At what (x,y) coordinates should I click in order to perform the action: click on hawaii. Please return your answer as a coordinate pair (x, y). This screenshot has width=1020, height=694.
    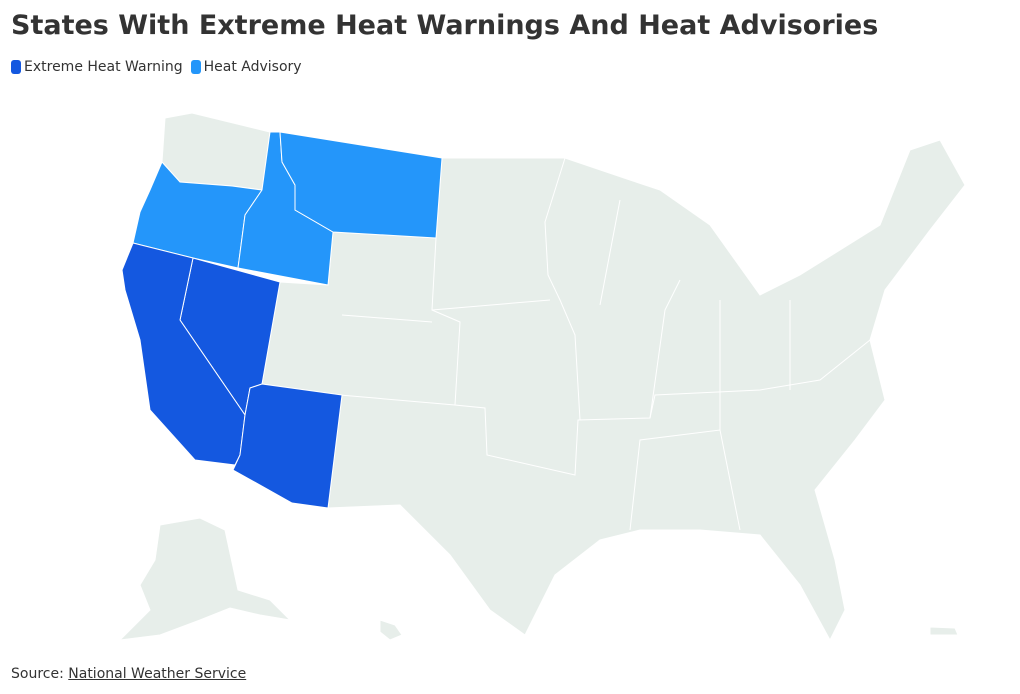
    Looking at the image, I should click on (669, 630).